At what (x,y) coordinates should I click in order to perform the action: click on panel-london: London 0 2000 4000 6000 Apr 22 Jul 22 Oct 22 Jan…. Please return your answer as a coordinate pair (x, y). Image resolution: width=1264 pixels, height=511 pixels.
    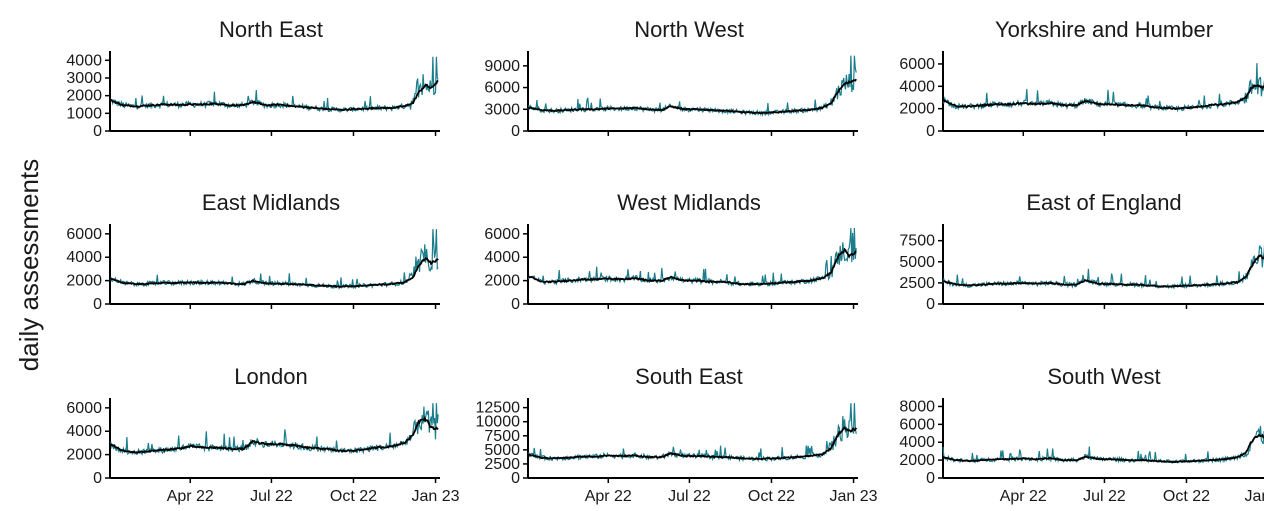
    Looking at the image, I should click on (262, 434).